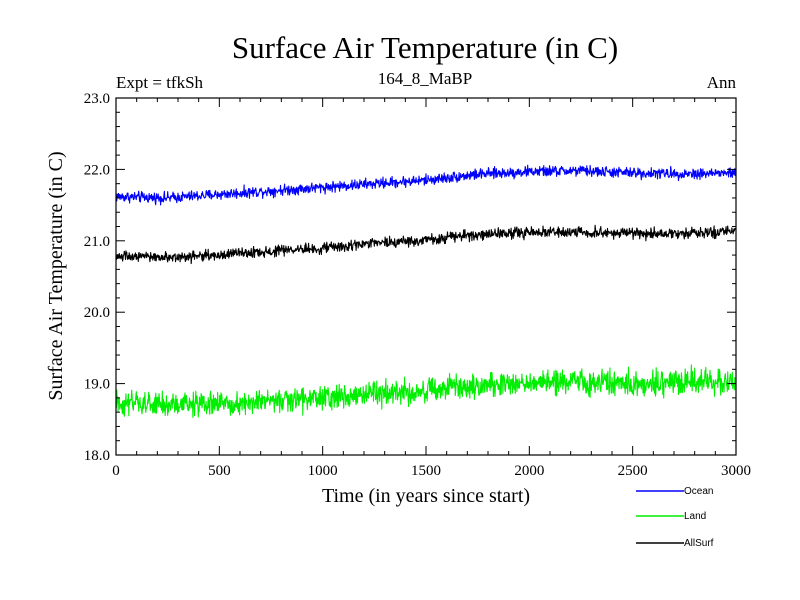 This screenshot has height=600, width=800. Describe the element at coordinates (698, 491) in the screenshot. I see `legend-label-ocean: Ocean` at that location.